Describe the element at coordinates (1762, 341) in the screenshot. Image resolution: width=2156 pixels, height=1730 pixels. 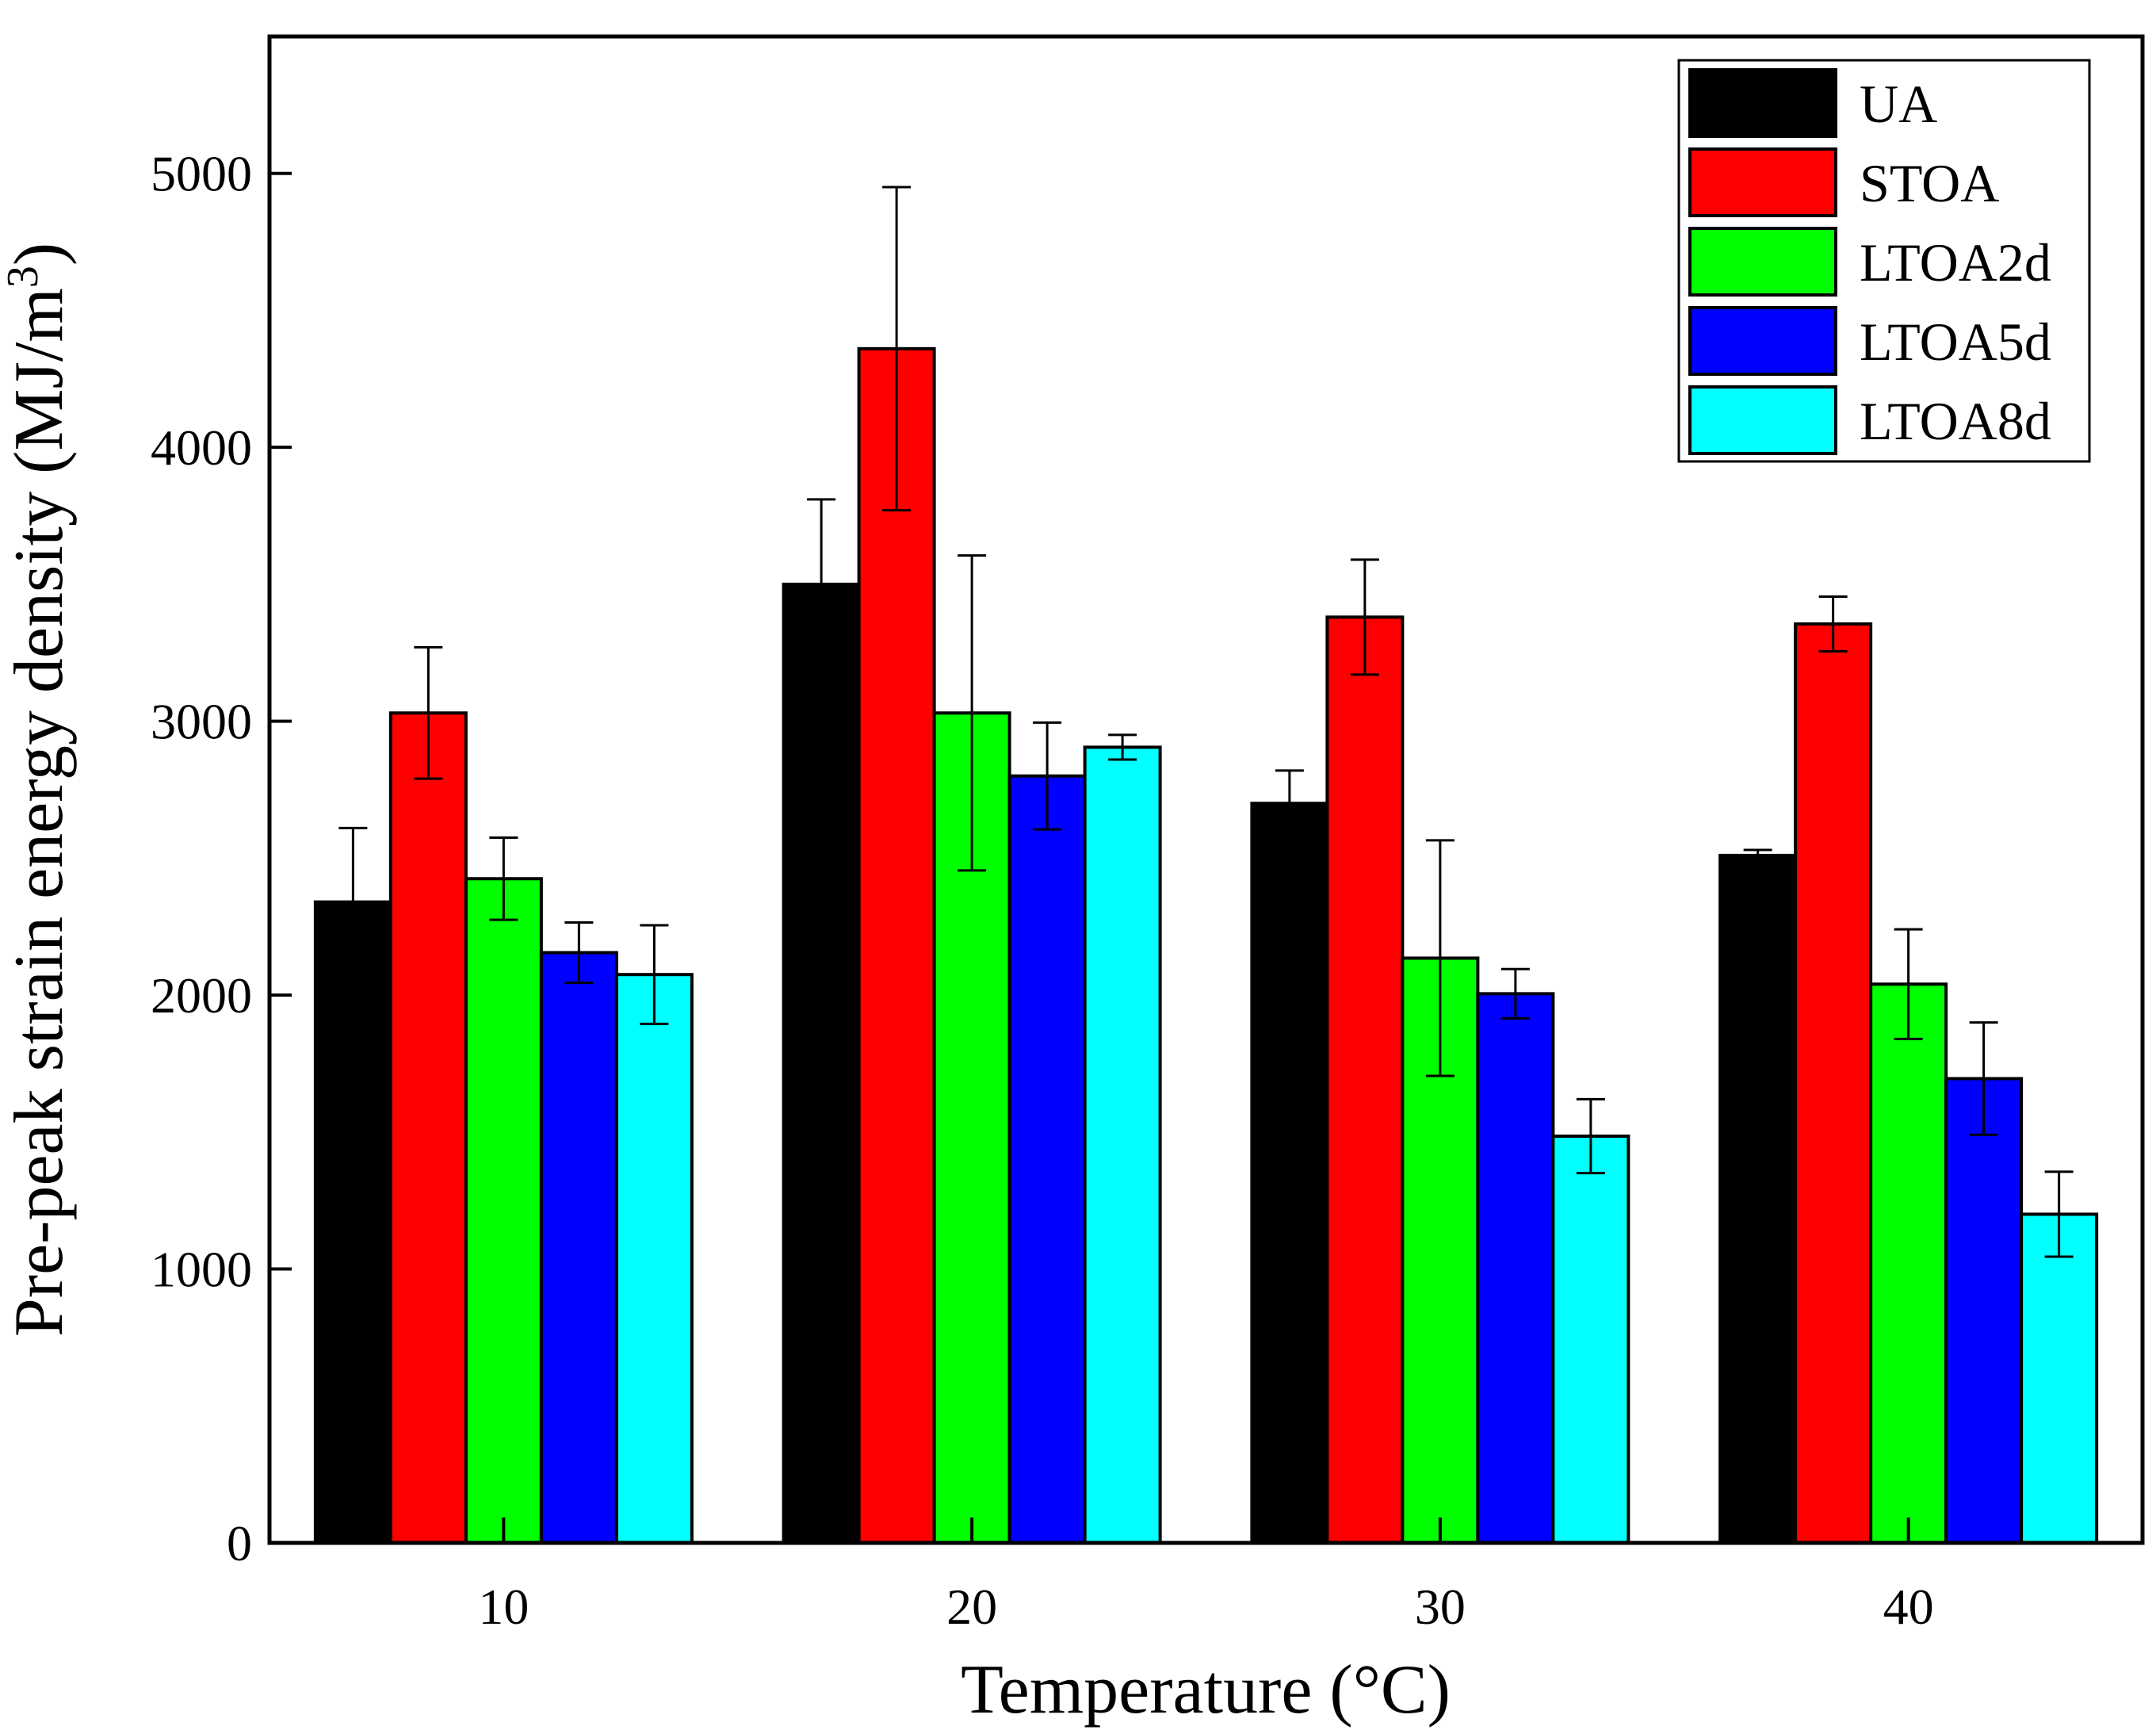
I see `legend-swatch-ltoa5d` at that location.